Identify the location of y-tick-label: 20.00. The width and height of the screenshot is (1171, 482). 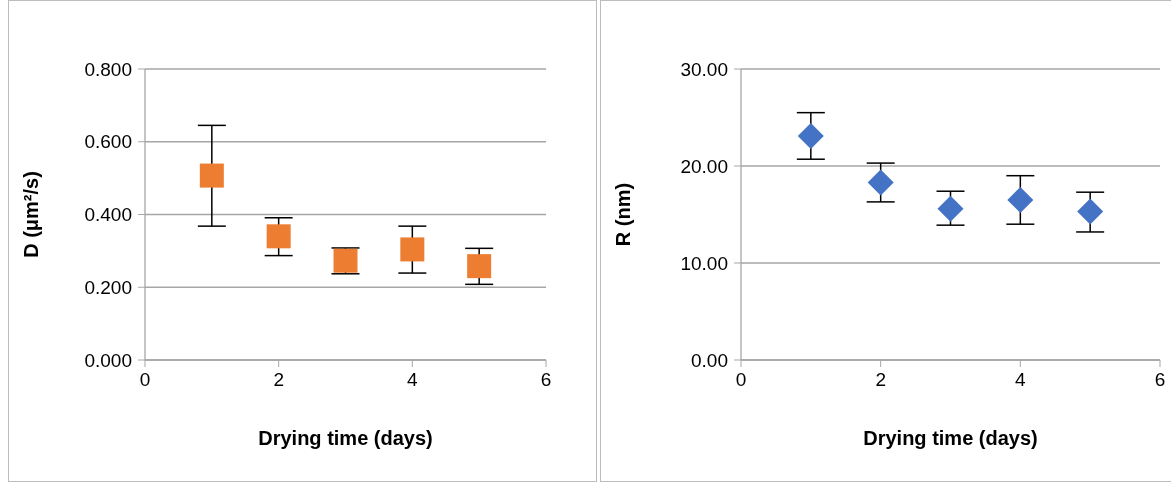
(704, 166).